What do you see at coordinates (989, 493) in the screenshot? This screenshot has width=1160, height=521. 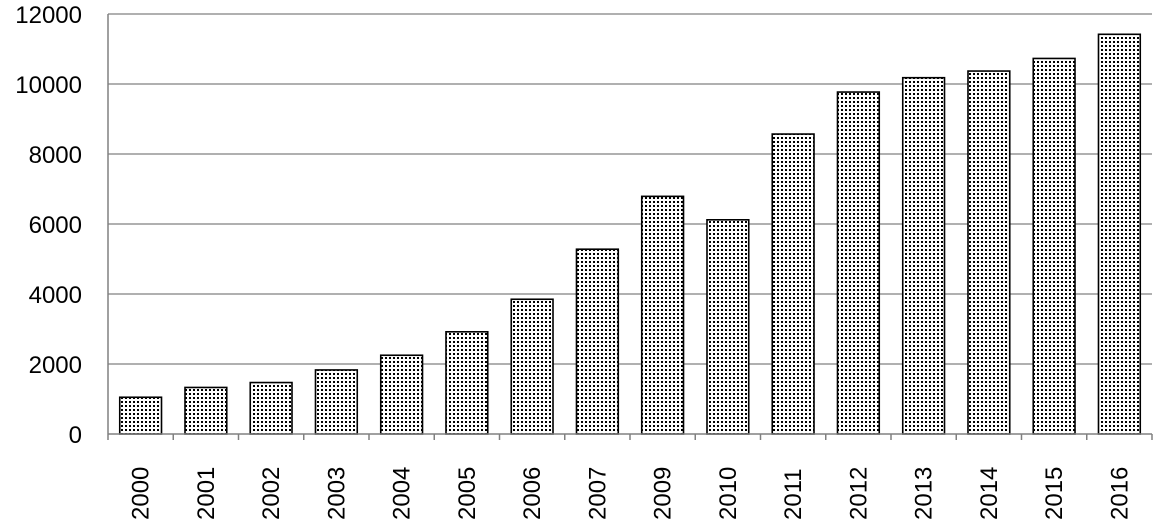 I see `x-tick-label: 2014` at bounding box center [989, 493].